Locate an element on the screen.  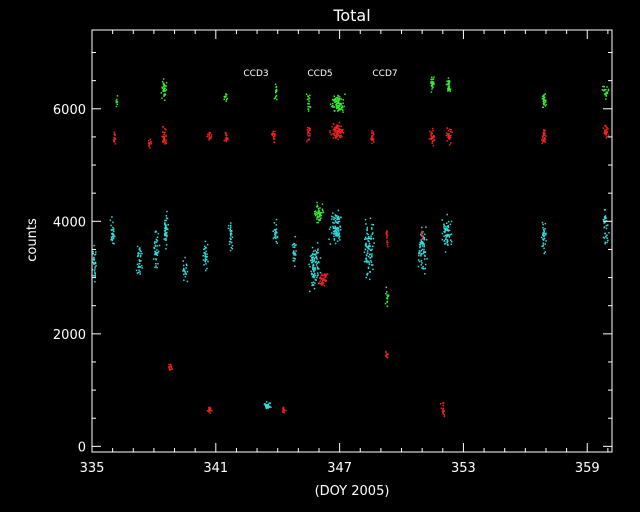
x-tick-label: 359 is located at coordinates (587, 468).